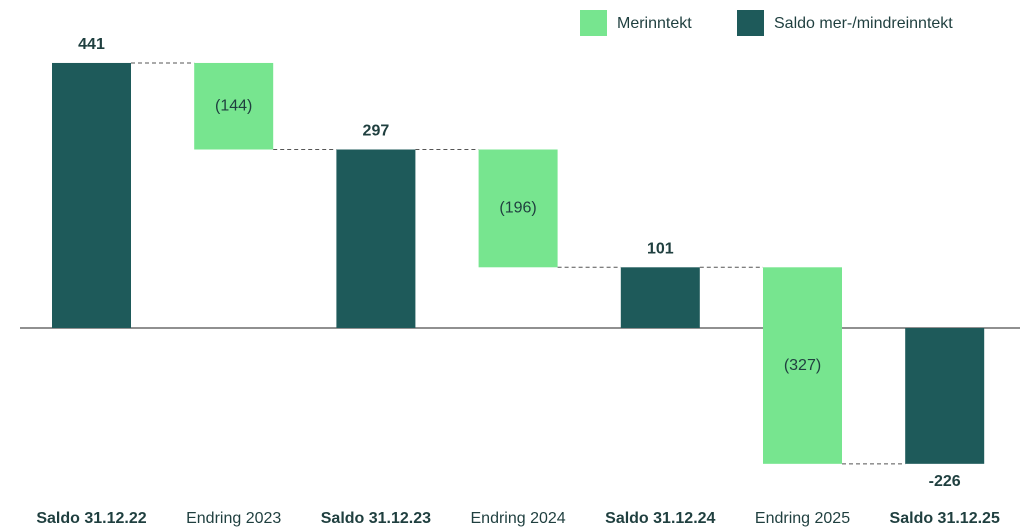 The width and height of the screenshot is (1030, 530). Describe the element at coordinates (376, 518) in the screenshot. I see `x-tick-label: Saldo 31.12.23` at that location.